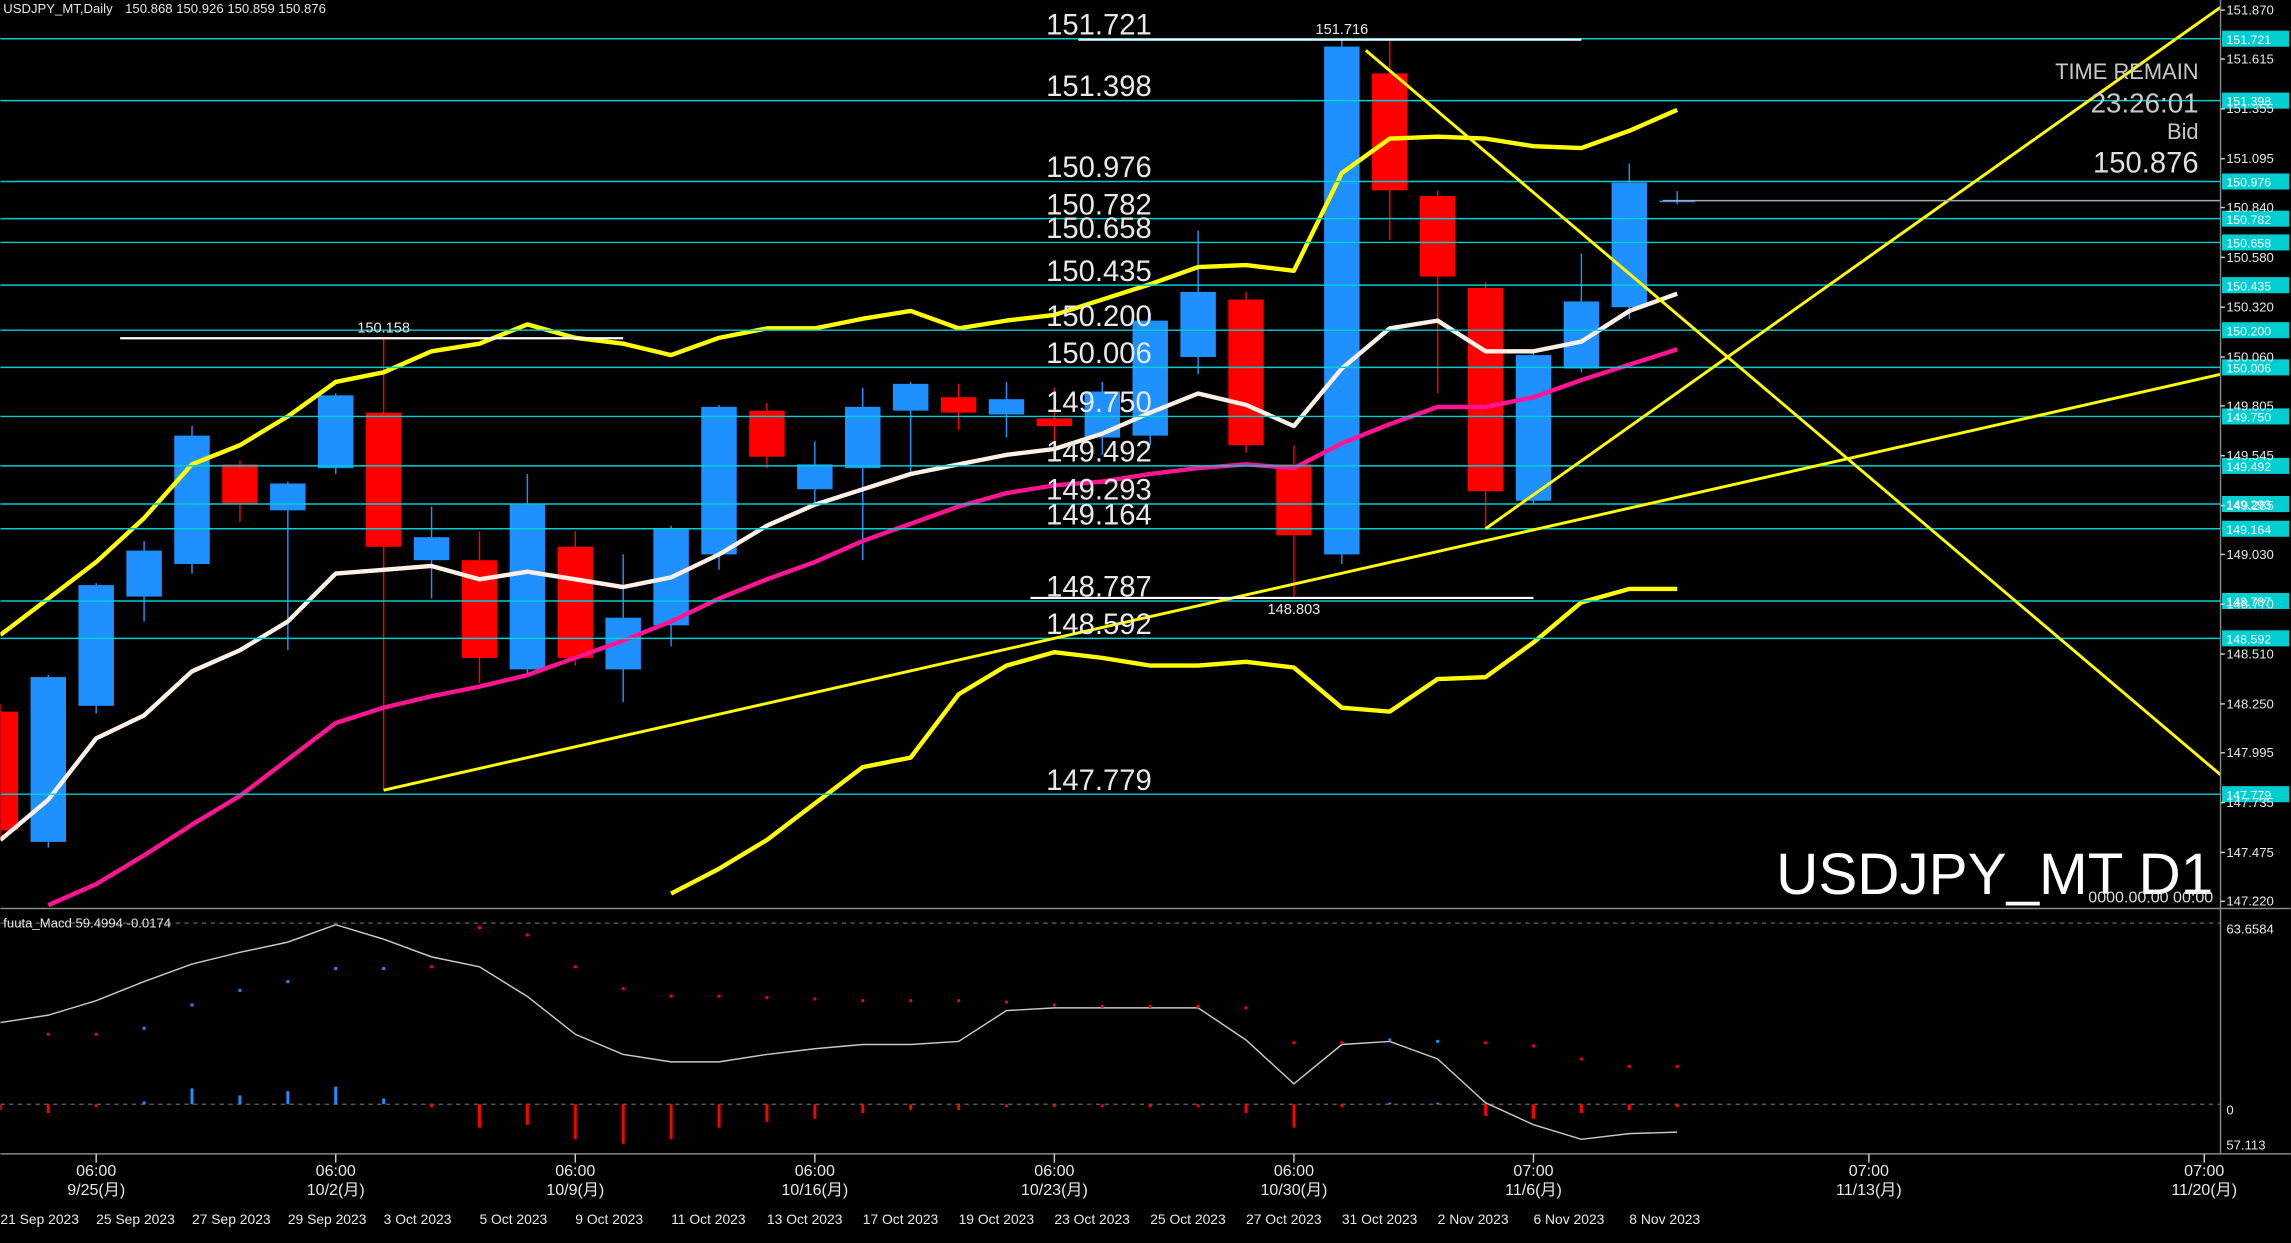 Image resolution: width=2291 pixels, height=1243 pixels. I want to click on annotation-label: 148.803, so click(1294, 610).